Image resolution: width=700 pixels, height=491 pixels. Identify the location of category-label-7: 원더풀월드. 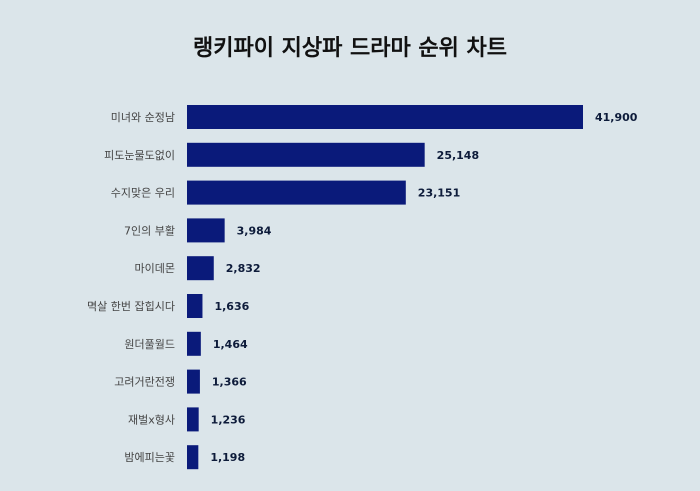
(149, 344).